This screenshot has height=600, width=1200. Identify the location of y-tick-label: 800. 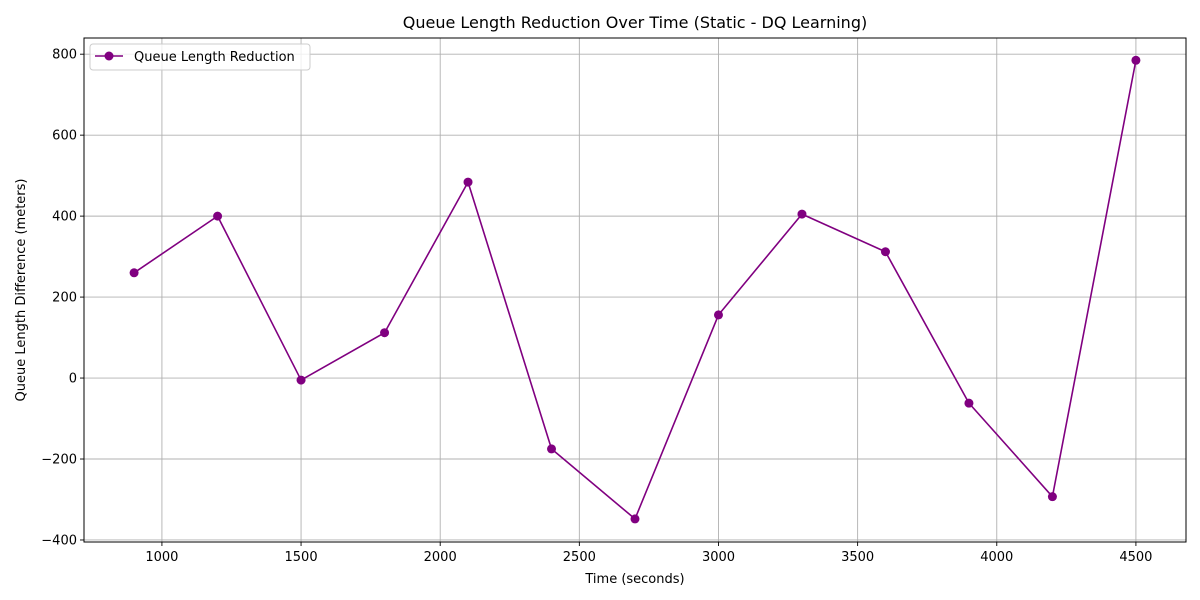
(64, 55).